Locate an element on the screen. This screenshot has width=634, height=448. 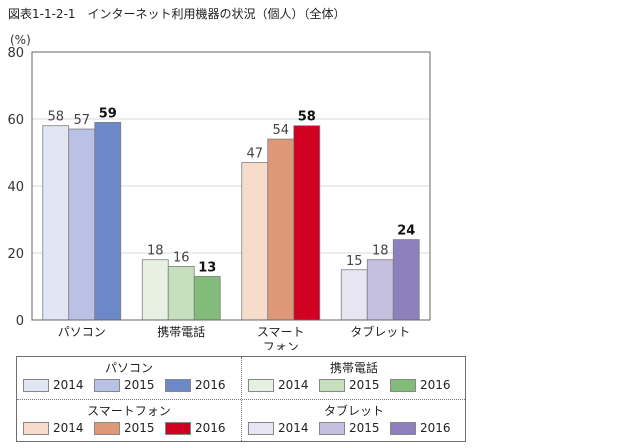
legend-group-label: タブレット is located at coordinates (353, 411).